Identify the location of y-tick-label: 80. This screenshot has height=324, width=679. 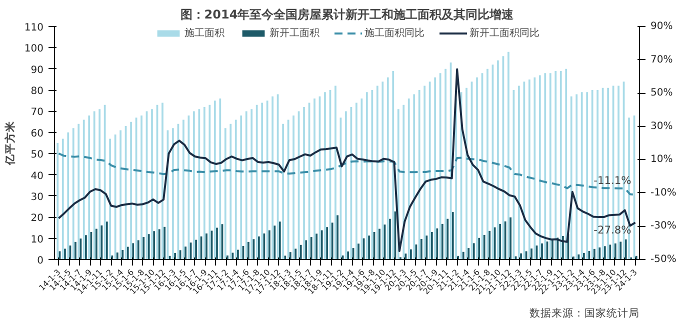
(37, 92).